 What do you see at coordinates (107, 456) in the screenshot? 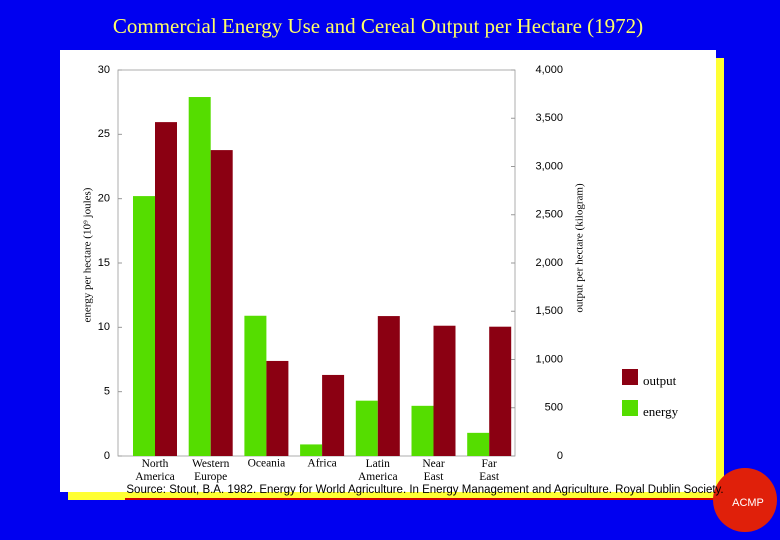
I see `y-tick-label: 0` at bounding box center [107, 456].